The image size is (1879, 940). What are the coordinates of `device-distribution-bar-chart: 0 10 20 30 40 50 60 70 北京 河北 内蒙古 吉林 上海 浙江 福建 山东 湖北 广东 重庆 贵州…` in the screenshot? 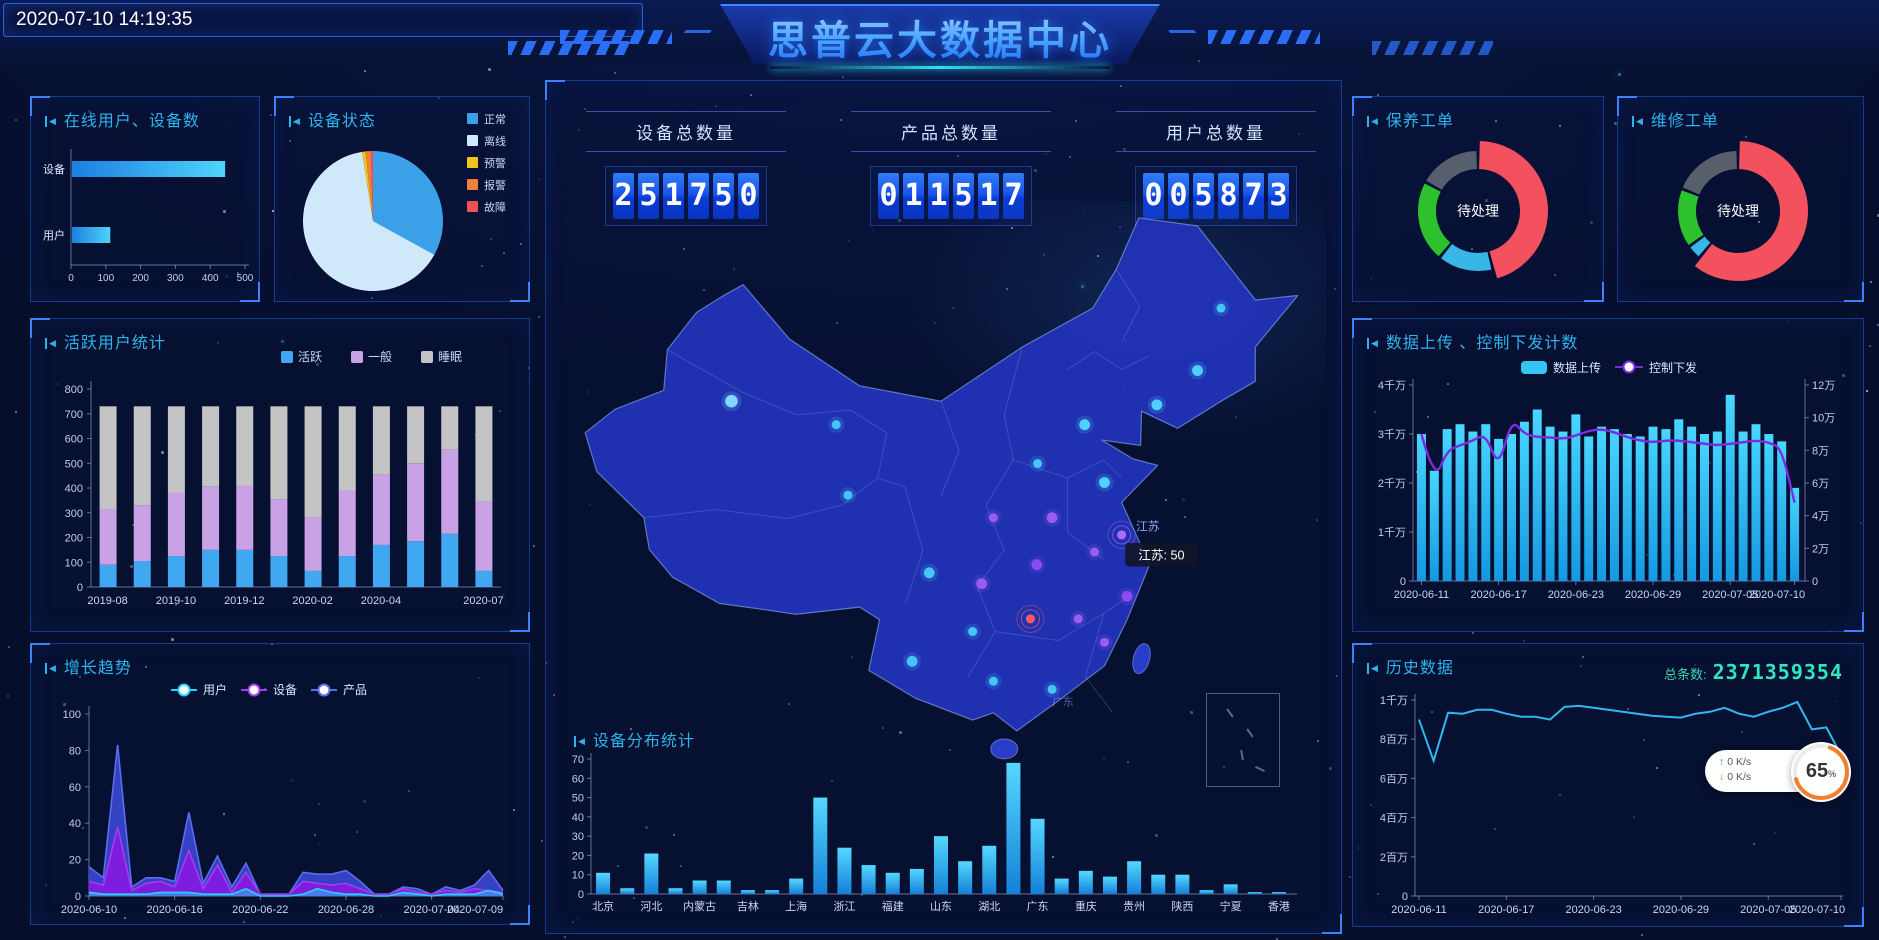 It's located at (948, 820).